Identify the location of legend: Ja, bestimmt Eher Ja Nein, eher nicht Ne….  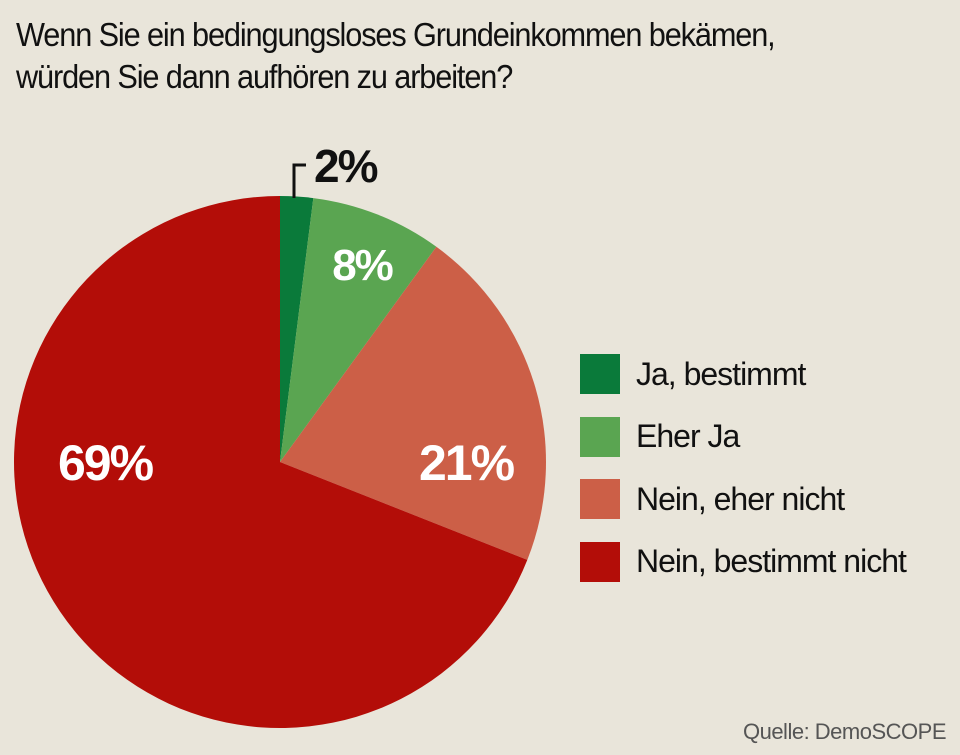
(743, 468).